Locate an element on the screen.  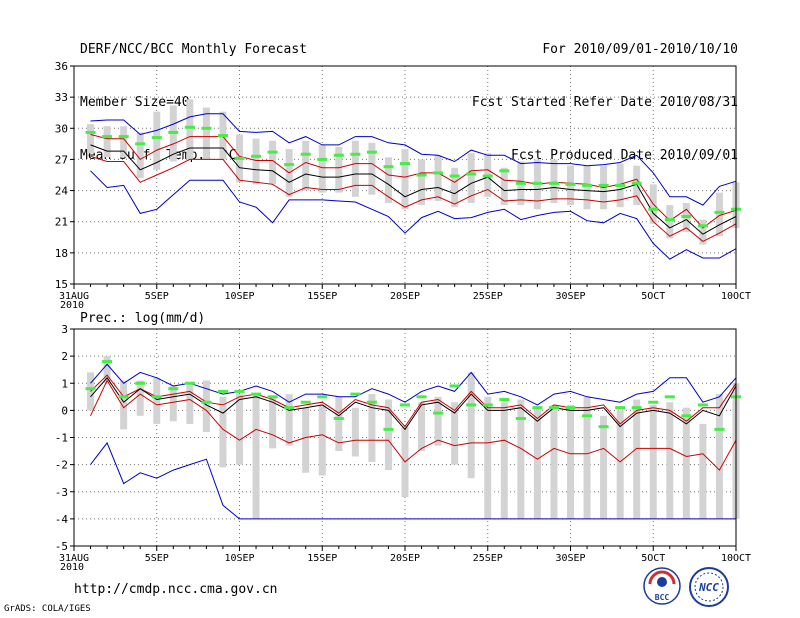
prec-ytick-label: -2 is located at coordinates (61, 465).